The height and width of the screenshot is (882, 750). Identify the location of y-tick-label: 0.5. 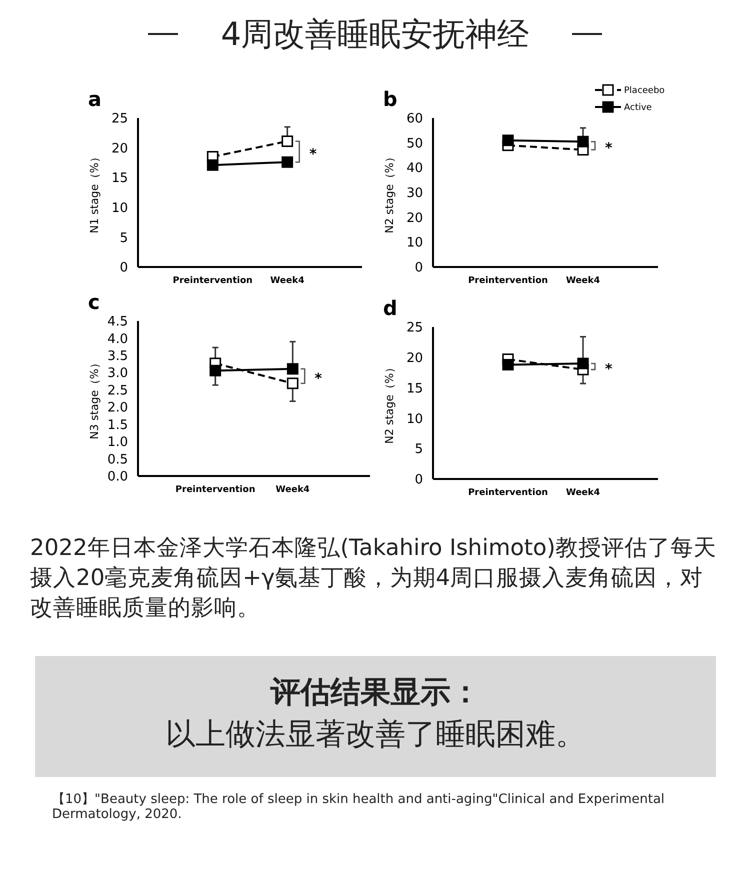
(117, 460).